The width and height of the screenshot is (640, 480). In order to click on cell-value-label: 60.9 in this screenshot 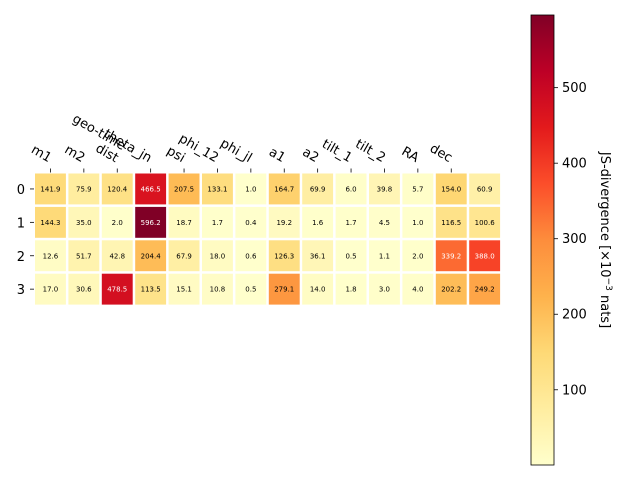, I will do `click(485, 189)`.